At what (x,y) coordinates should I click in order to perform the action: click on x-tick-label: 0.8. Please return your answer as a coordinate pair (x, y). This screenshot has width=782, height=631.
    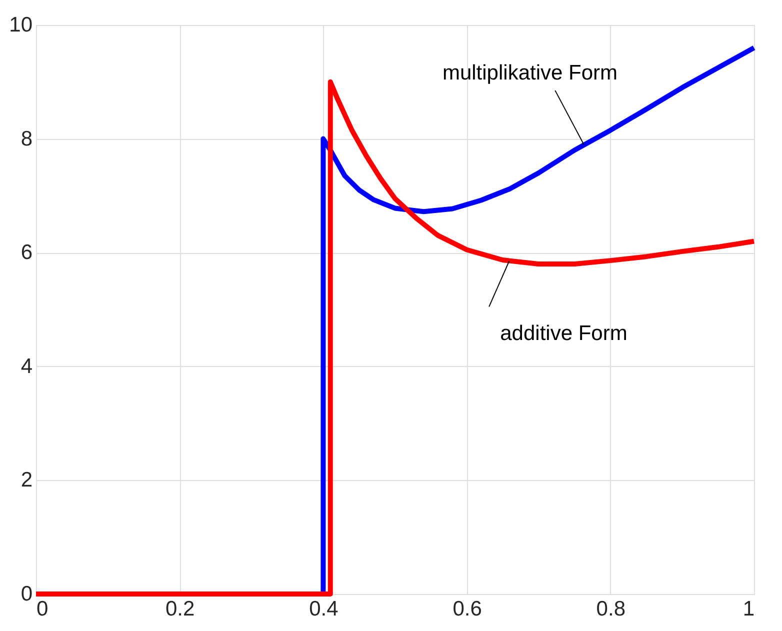
    Looking at the image, I should click on (611, 609).